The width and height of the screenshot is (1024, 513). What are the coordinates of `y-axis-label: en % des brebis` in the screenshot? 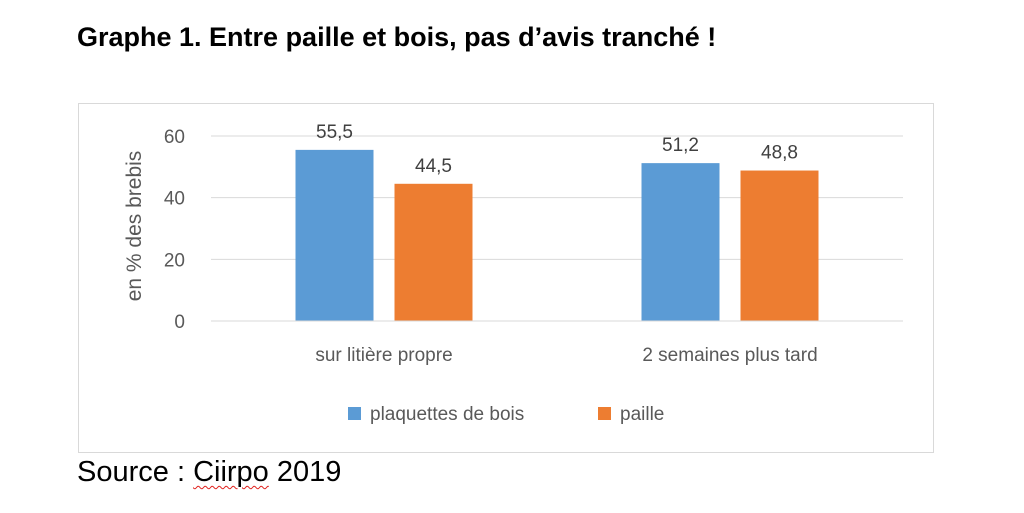 It's located at (134, 226).